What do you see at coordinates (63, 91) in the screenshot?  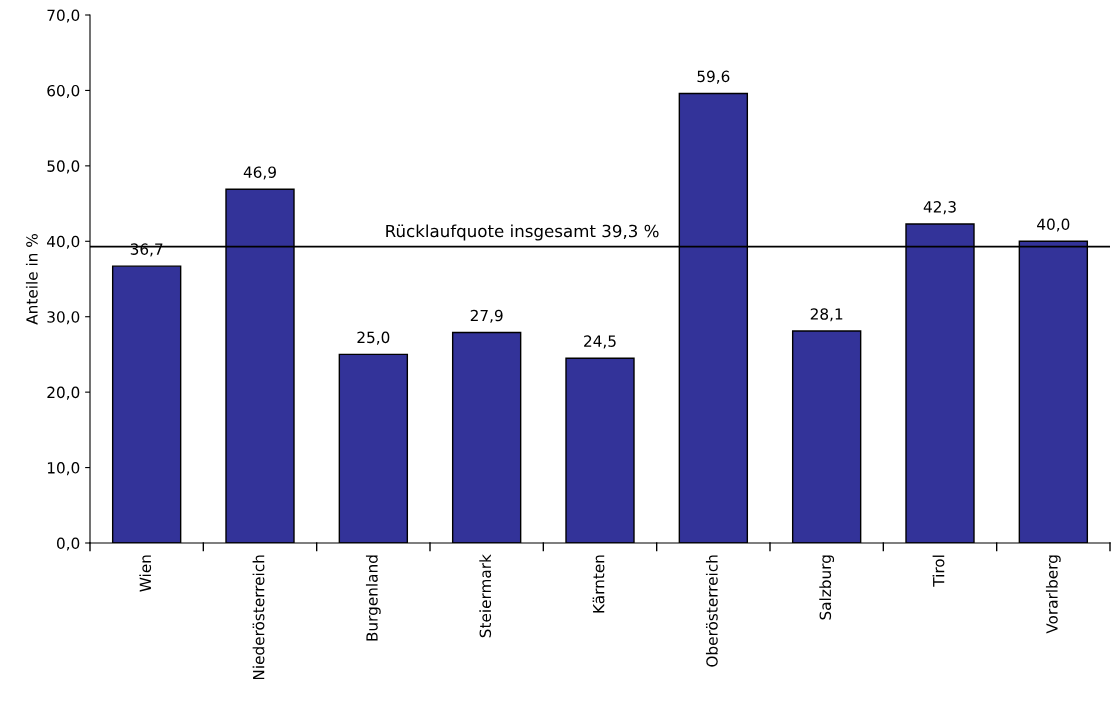 I see `y-tick-label: 60,0` at bounding box center [63, 91].